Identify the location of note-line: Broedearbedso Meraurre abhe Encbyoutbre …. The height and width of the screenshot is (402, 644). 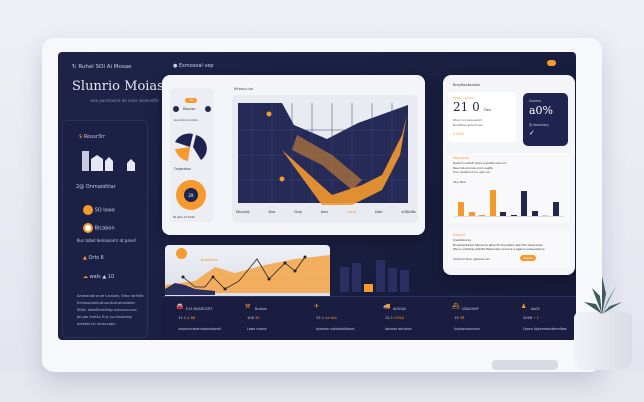
(498, 244).